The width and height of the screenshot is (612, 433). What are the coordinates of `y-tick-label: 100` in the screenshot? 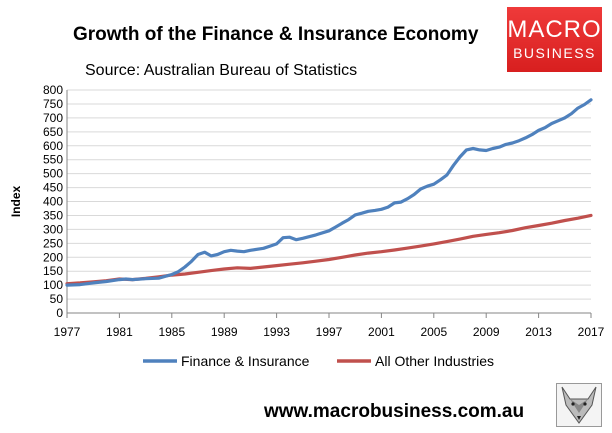 It's located at (53, 285).